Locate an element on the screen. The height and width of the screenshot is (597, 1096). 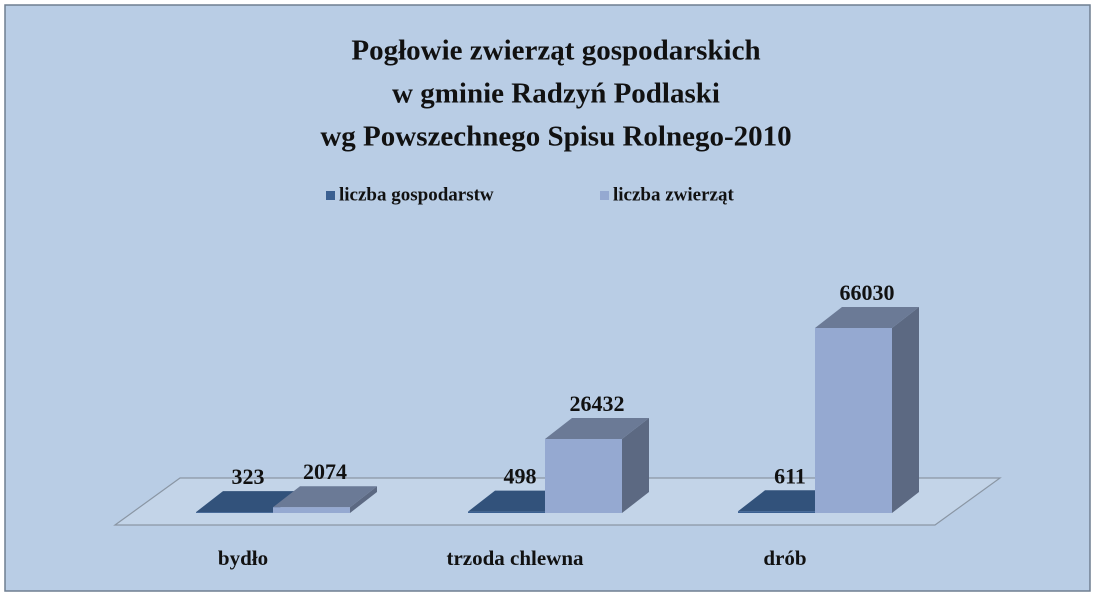
x-tick-label: drób is located at coordinates (784, 558).